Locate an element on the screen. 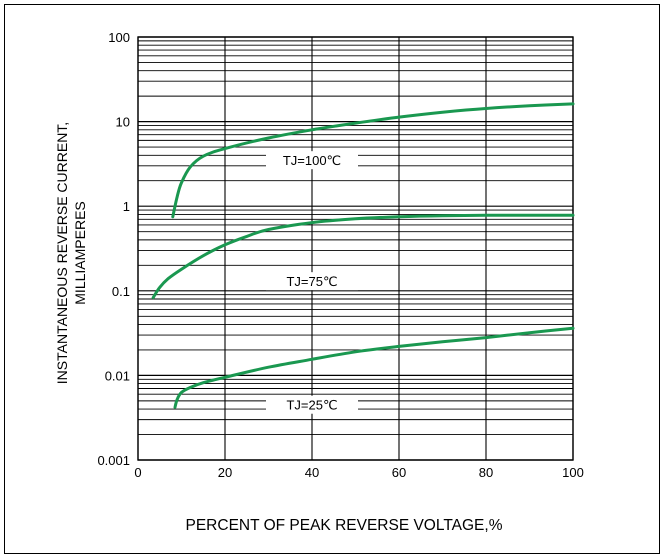 This screenshot has width=666, height=560. curve-labels: TJ=100℃ TJ=75℃ TJ=25℃ is located at coordinates (312, 282).